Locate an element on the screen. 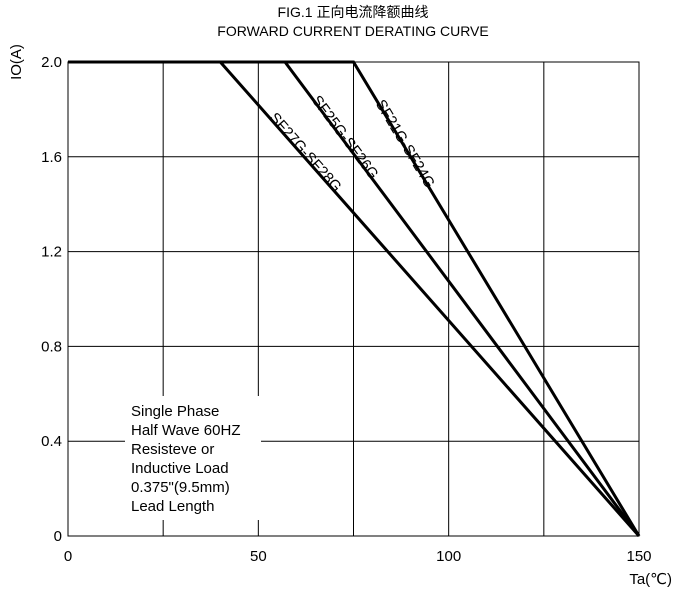 Image resolution: width=675 pixels, height=596 pixels. y-tick-label: 0.8 is located at coordinates (51, 346).